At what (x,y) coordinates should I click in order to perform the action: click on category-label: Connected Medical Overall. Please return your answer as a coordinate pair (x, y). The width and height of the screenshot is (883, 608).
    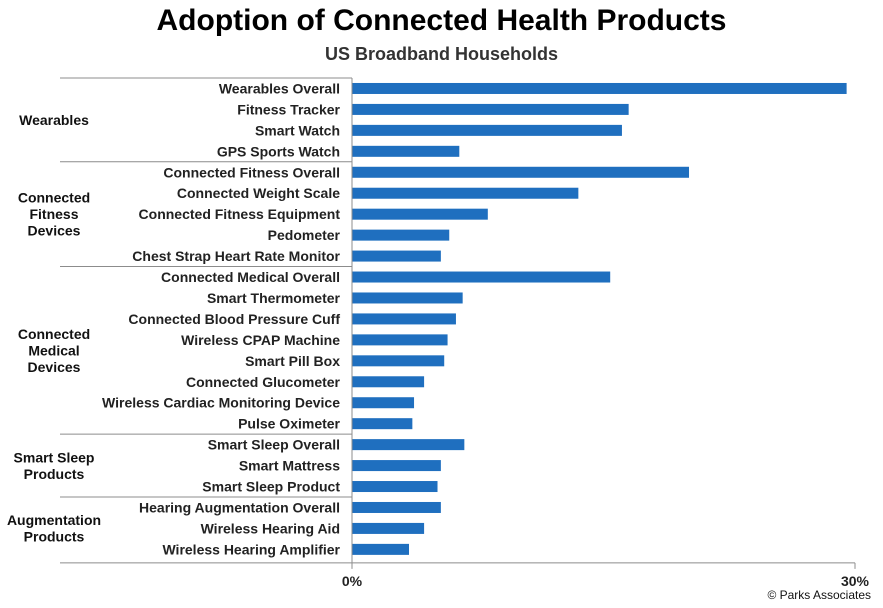
    Looking at the image, I should click on (250, 277).